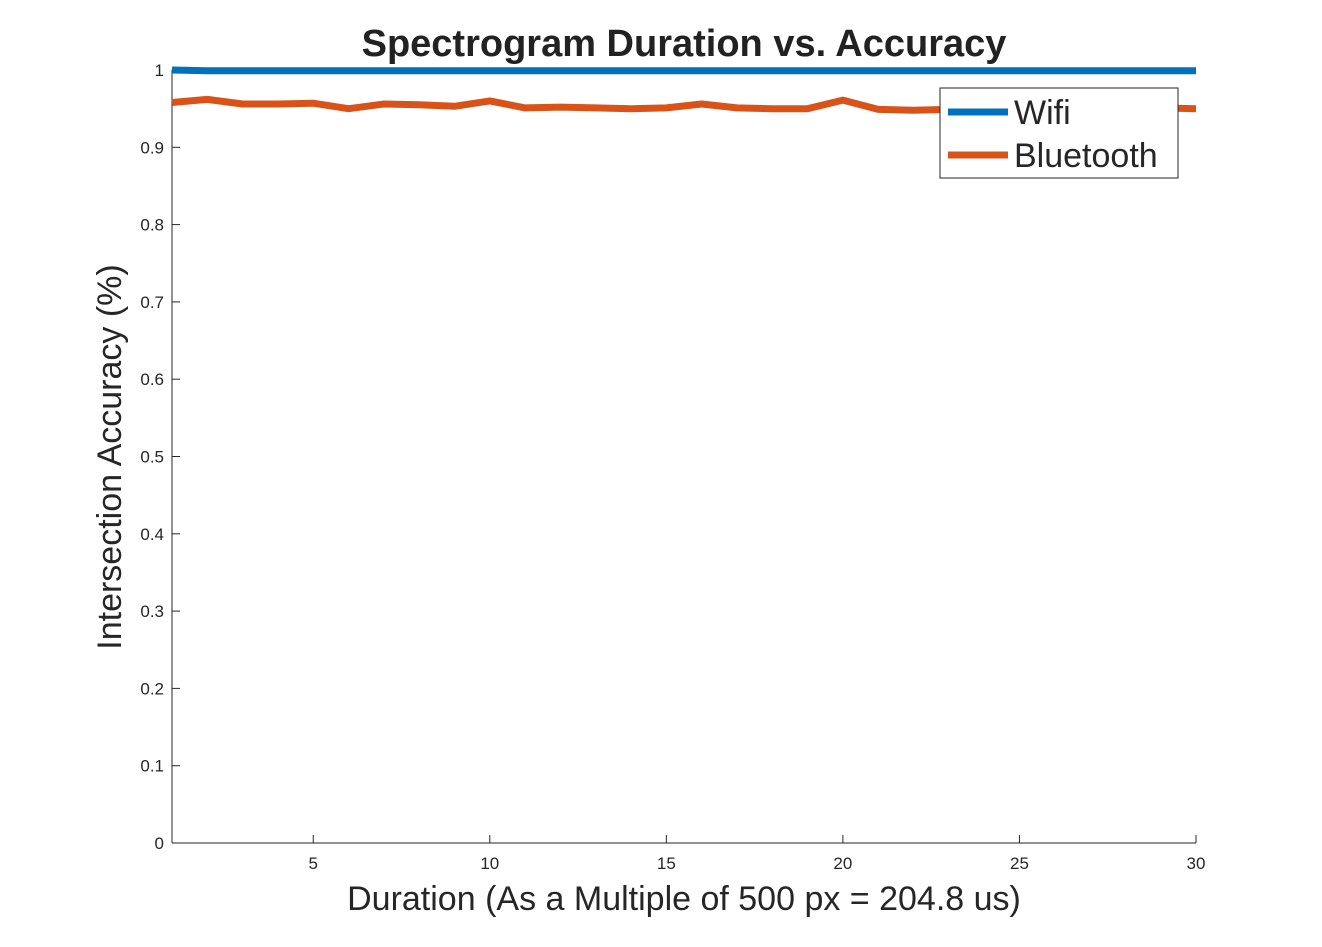 The width and height of the screenshot is (1322, 947). What do you see at coordinates (842, 863) in the screenshot?
I see `x-tick-label: 20` at bounding box center [842, 863].